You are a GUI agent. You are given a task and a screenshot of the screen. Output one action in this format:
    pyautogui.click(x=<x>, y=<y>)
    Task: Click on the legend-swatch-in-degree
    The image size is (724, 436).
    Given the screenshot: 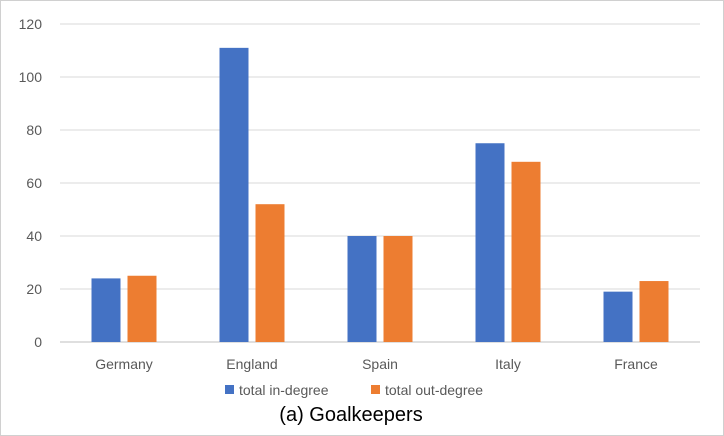 What is the action you would take?
    pyautogui.click(x=229, y=389)
    